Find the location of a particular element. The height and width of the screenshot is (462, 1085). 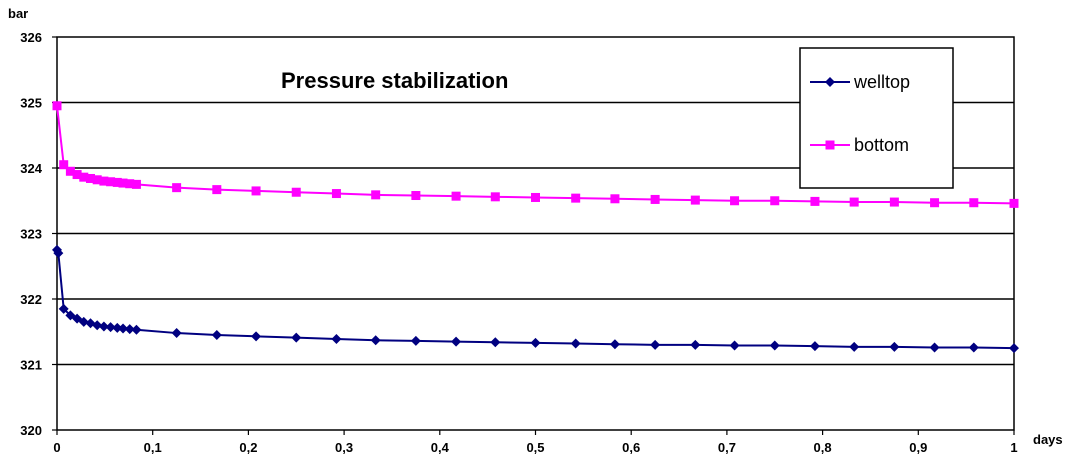

chart-title: Pressure stabilization is located at coordinates (394, 80).